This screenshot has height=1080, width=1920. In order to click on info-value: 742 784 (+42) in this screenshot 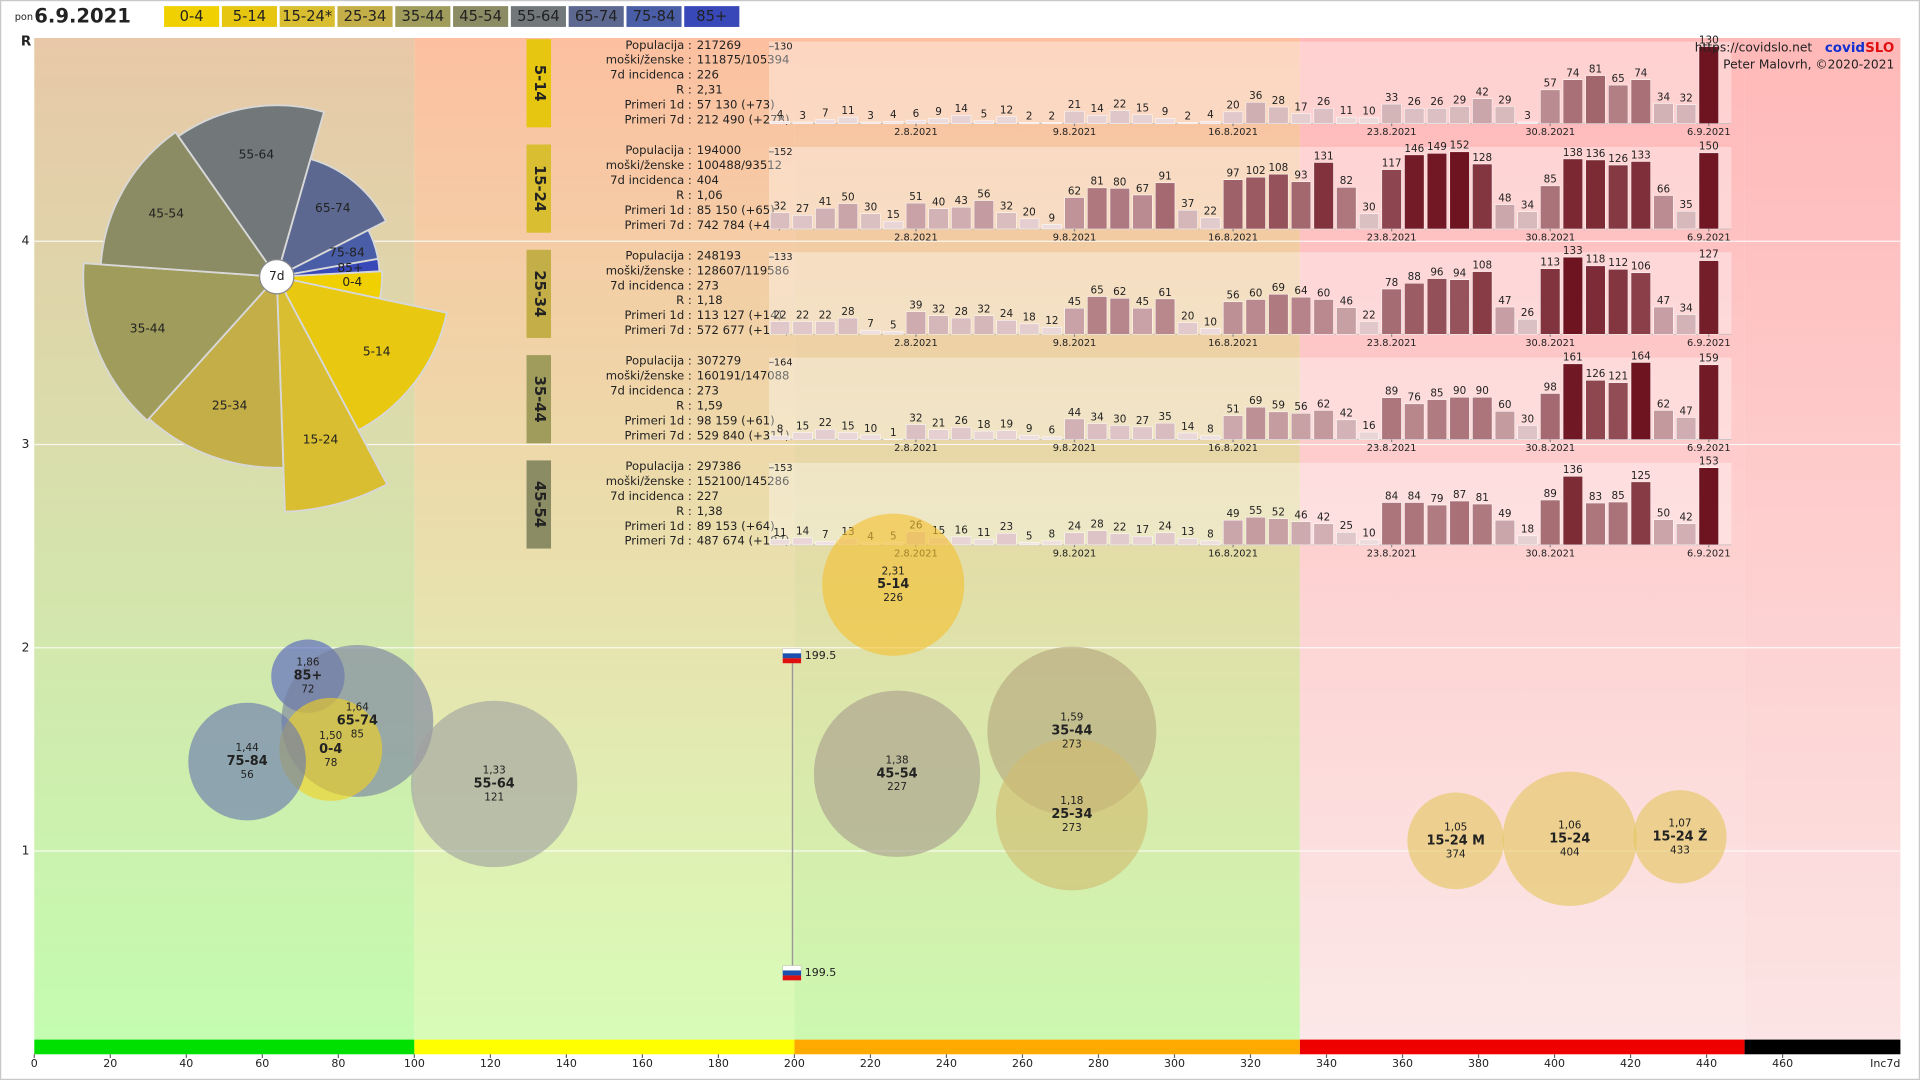, I will do `click(739, 225)`.